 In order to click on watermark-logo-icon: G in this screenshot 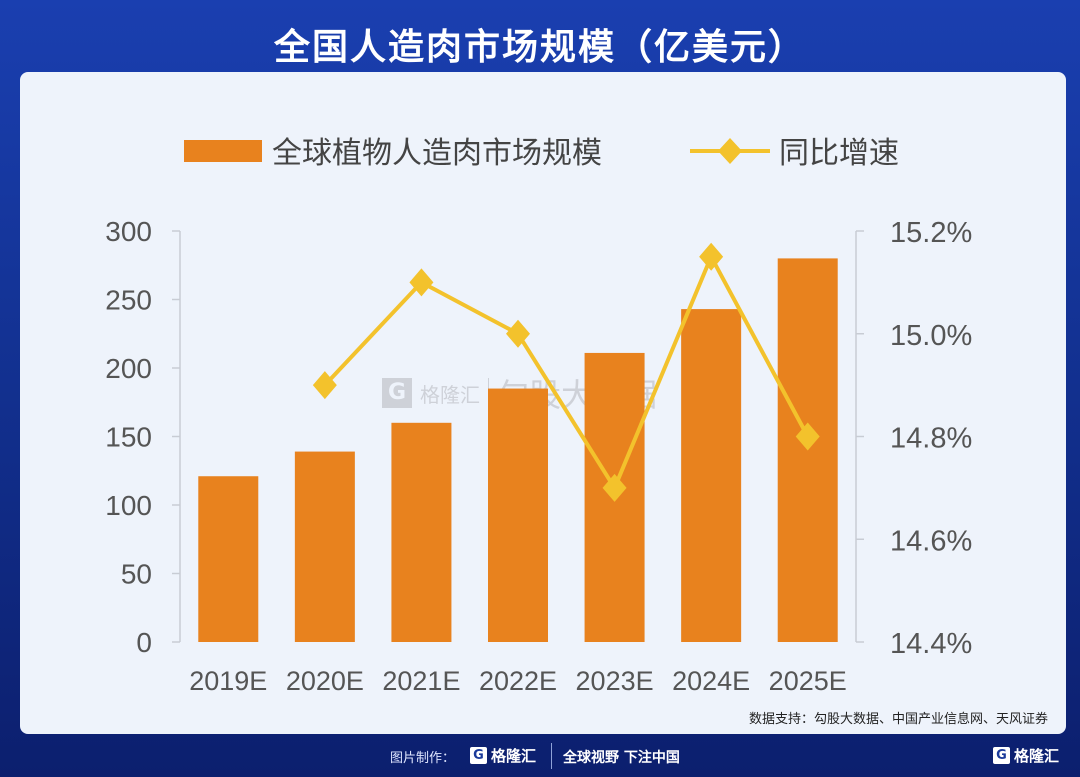, I will do `click(397, 393)`.